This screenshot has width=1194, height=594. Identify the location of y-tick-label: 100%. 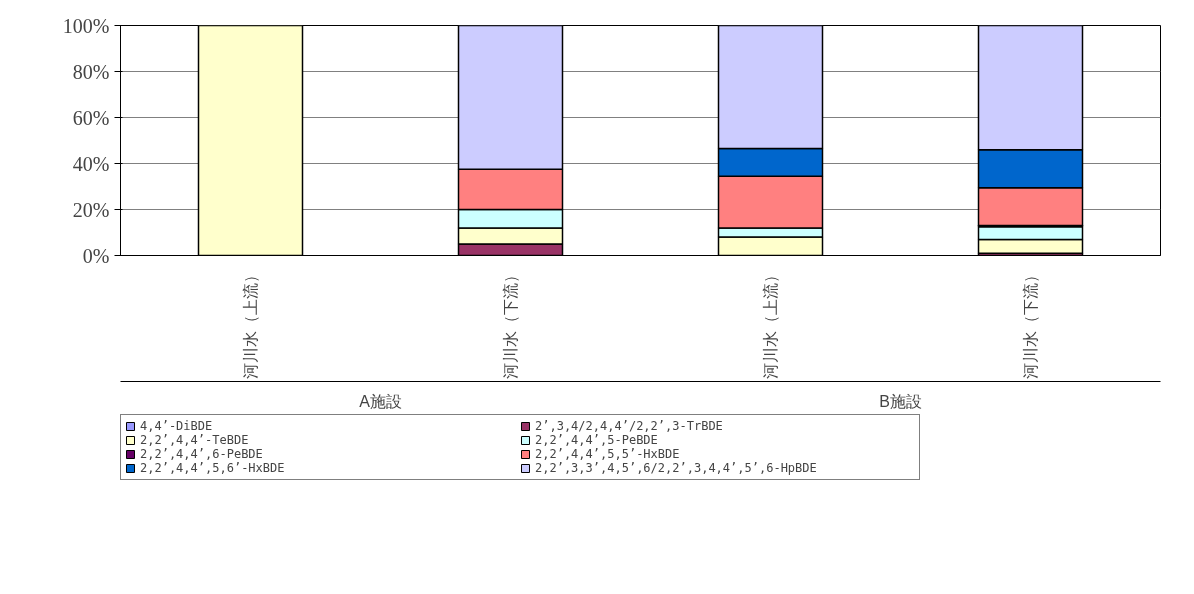
(86, 25).